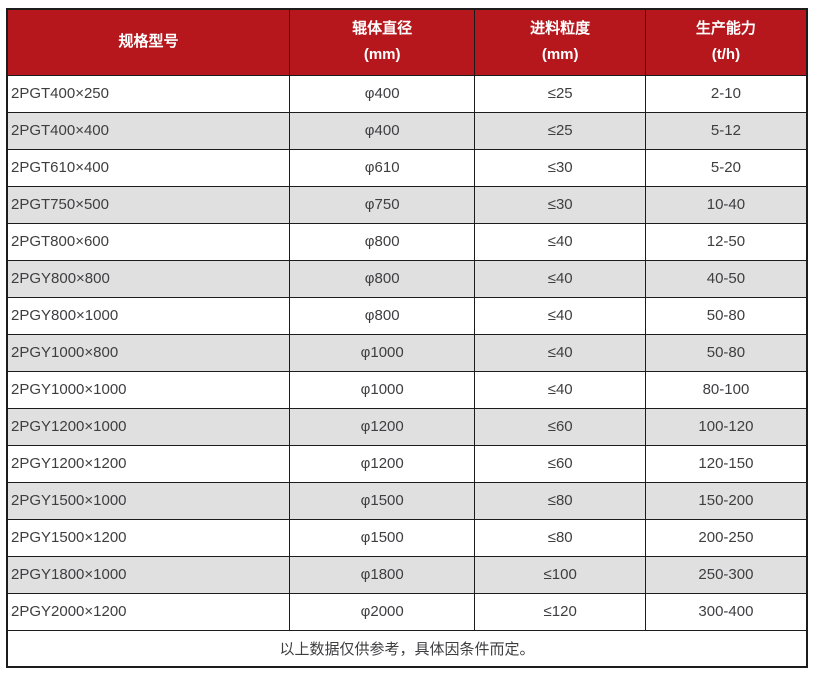  What do you see at coordinates (148, 426) in the screenshot?
I see `model-cell: 2PGY1200×1000` at bounding box center [148, 426].